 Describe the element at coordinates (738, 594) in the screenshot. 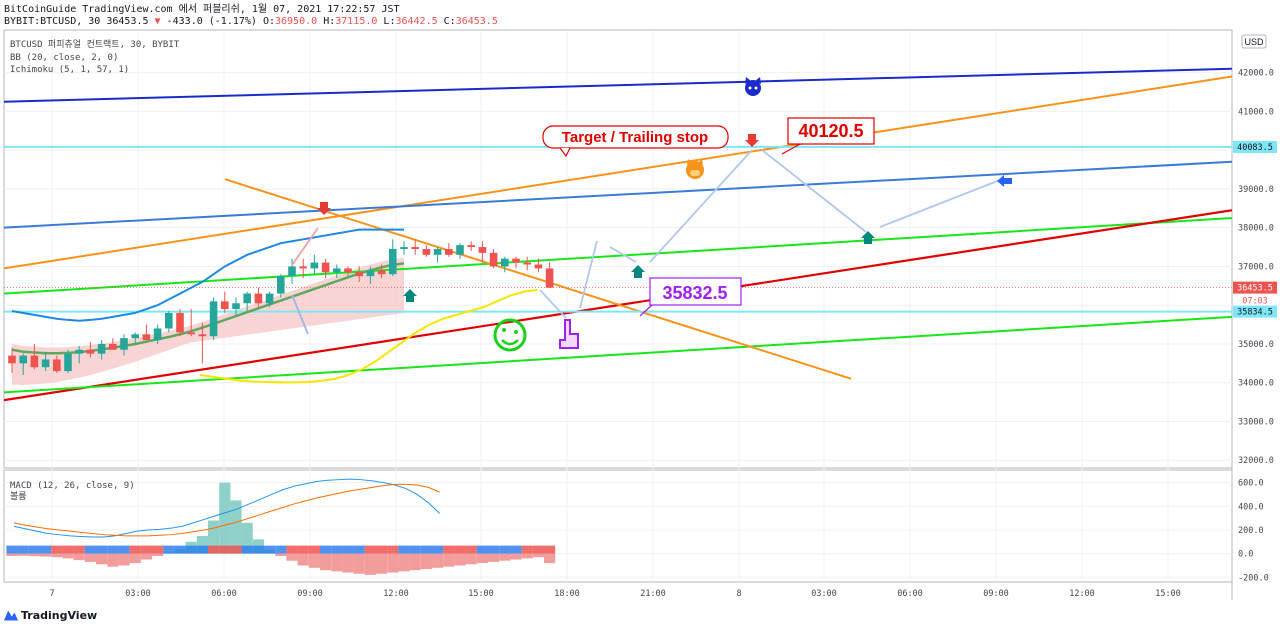

I see `x-tick-label: 8` at that location.